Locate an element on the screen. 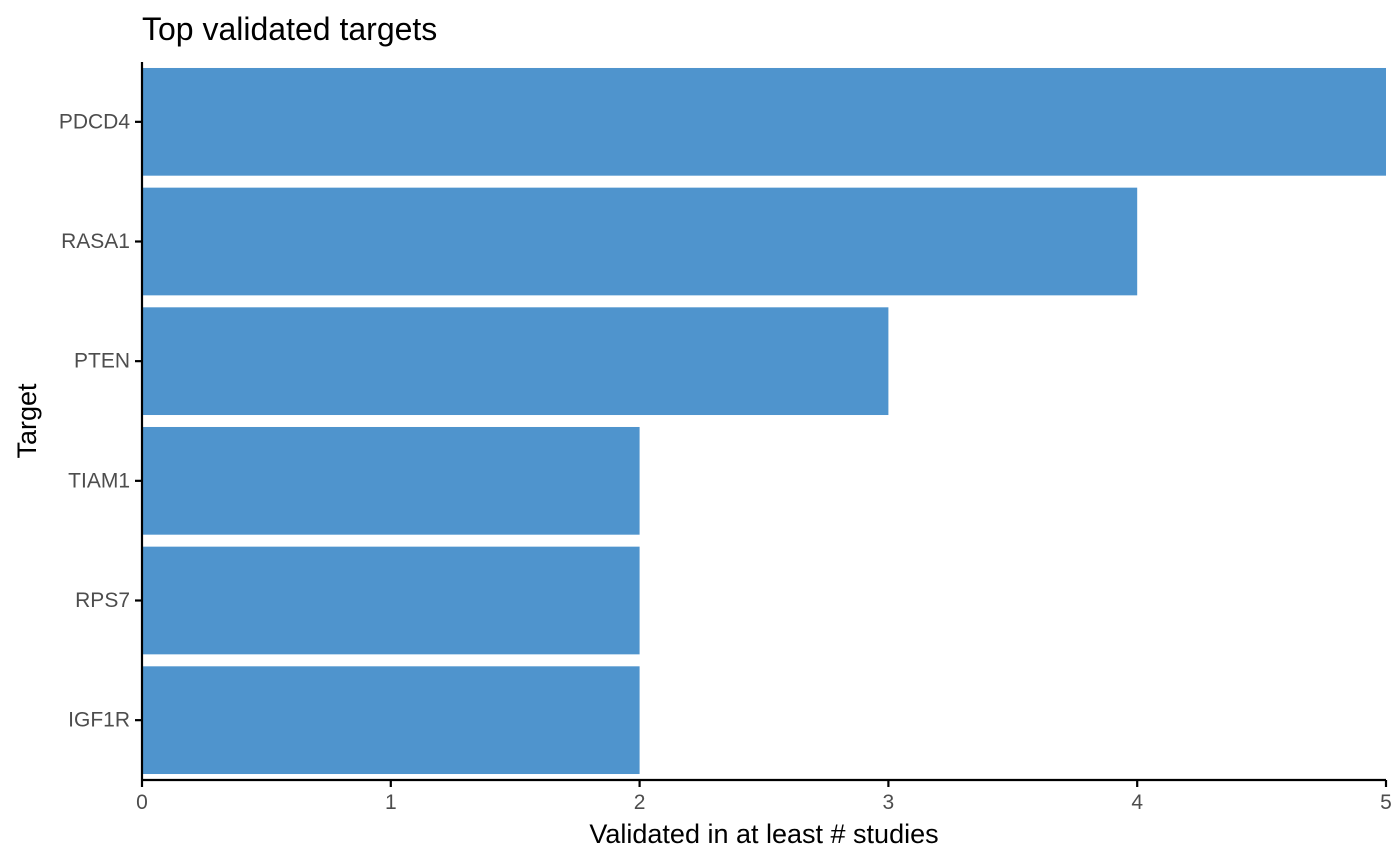  y-tick-label-pten: PTEN is located at coordinates (102, 361).